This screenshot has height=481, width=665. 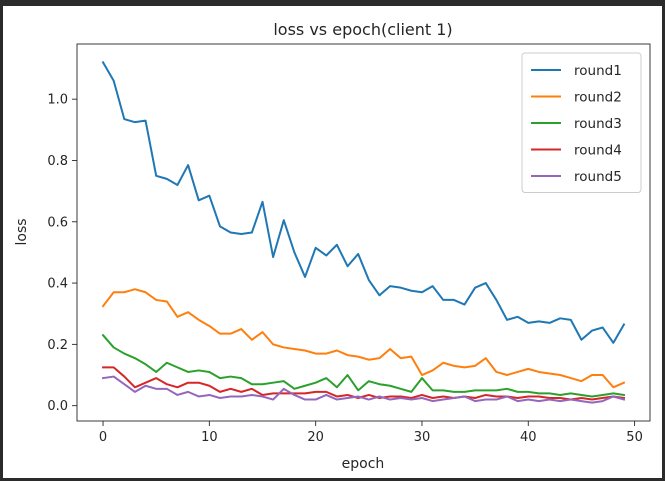 I want to click on legend-label-round4: round4, so click(x=598, y=151).